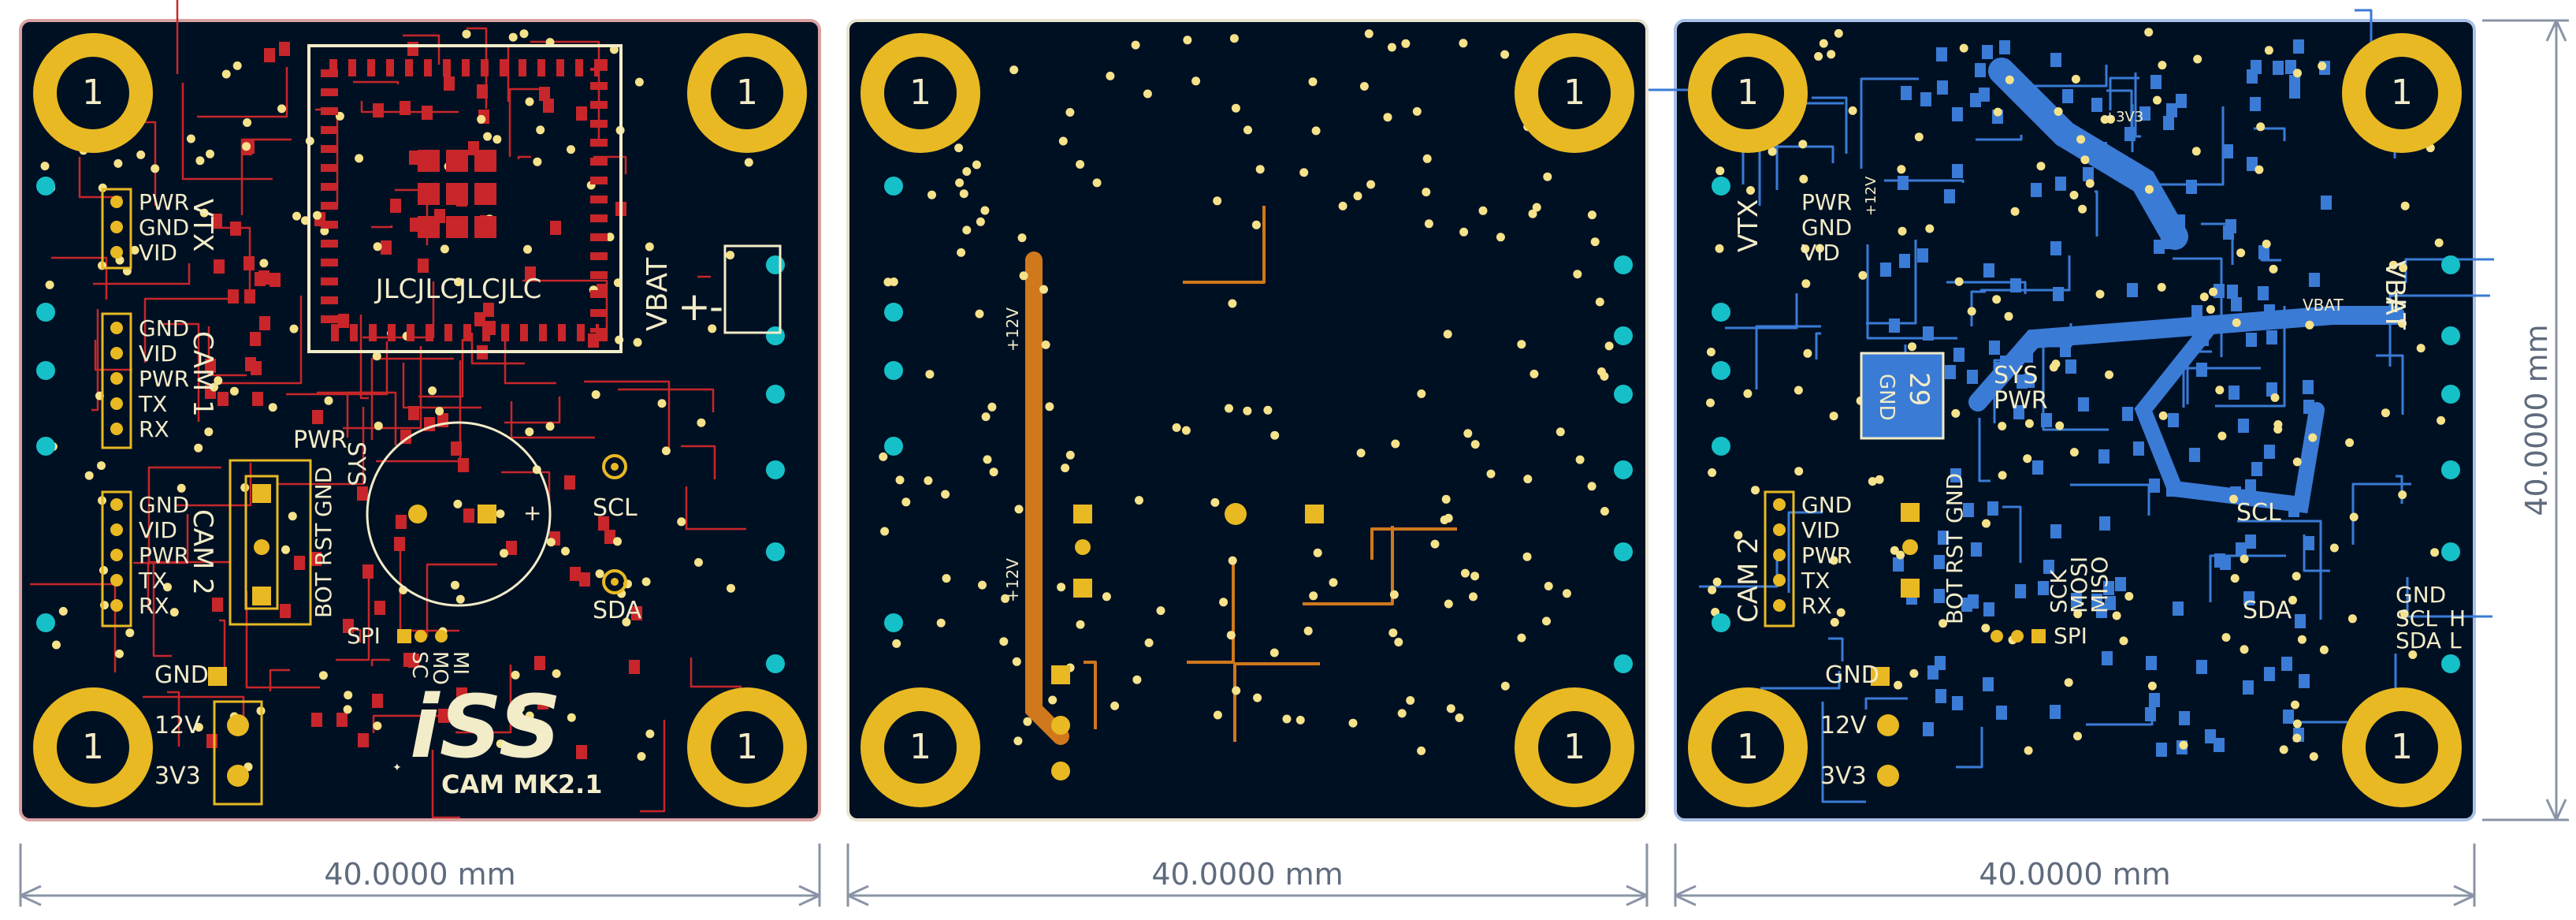  What do you see at coordinates (2323, 305) in the screenshot?
I see `back-vbat-net: VBAT` at bounding box center [2323, 305].